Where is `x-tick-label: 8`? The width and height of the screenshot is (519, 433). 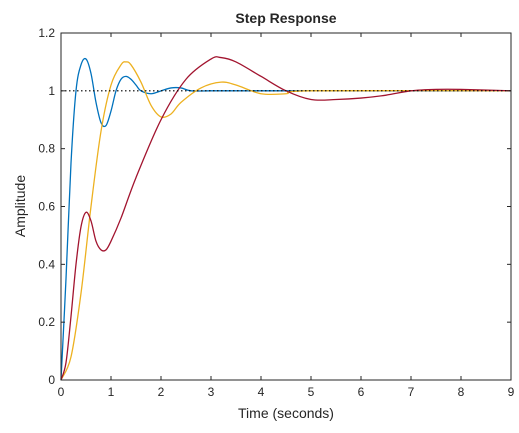
x-tick-label: 8 is located at coordinates (461, 392).